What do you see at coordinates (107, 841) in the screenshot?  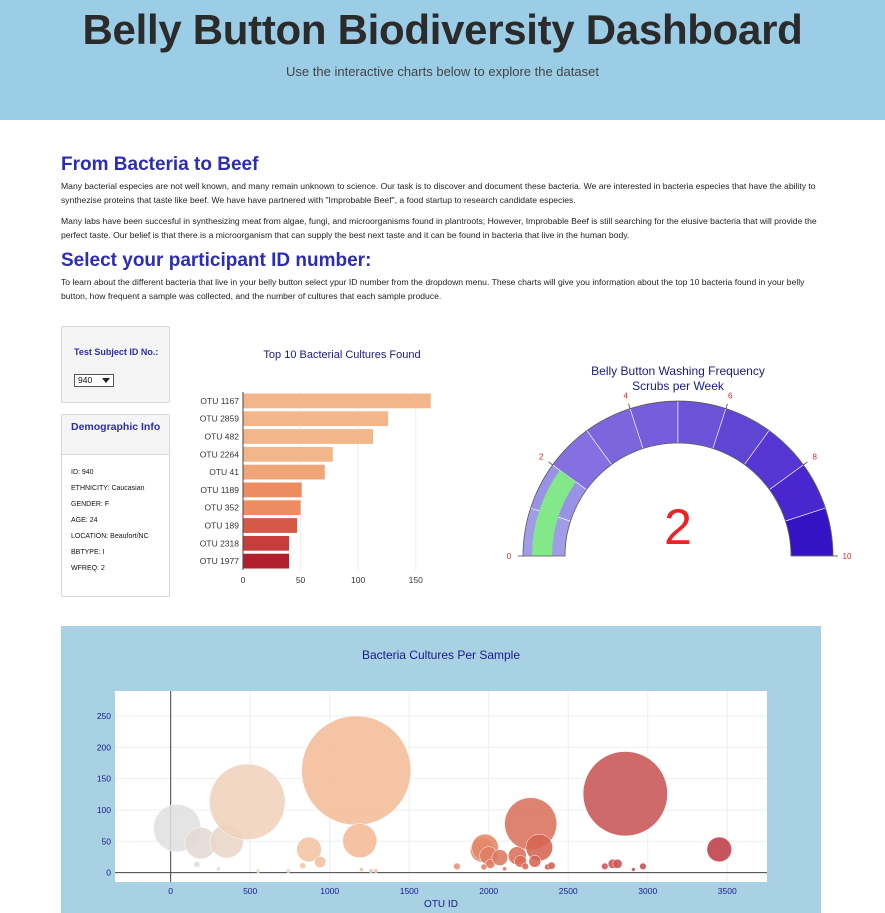 I see `bubble-y-tick-label: 50` at bounding box center [107, 841].